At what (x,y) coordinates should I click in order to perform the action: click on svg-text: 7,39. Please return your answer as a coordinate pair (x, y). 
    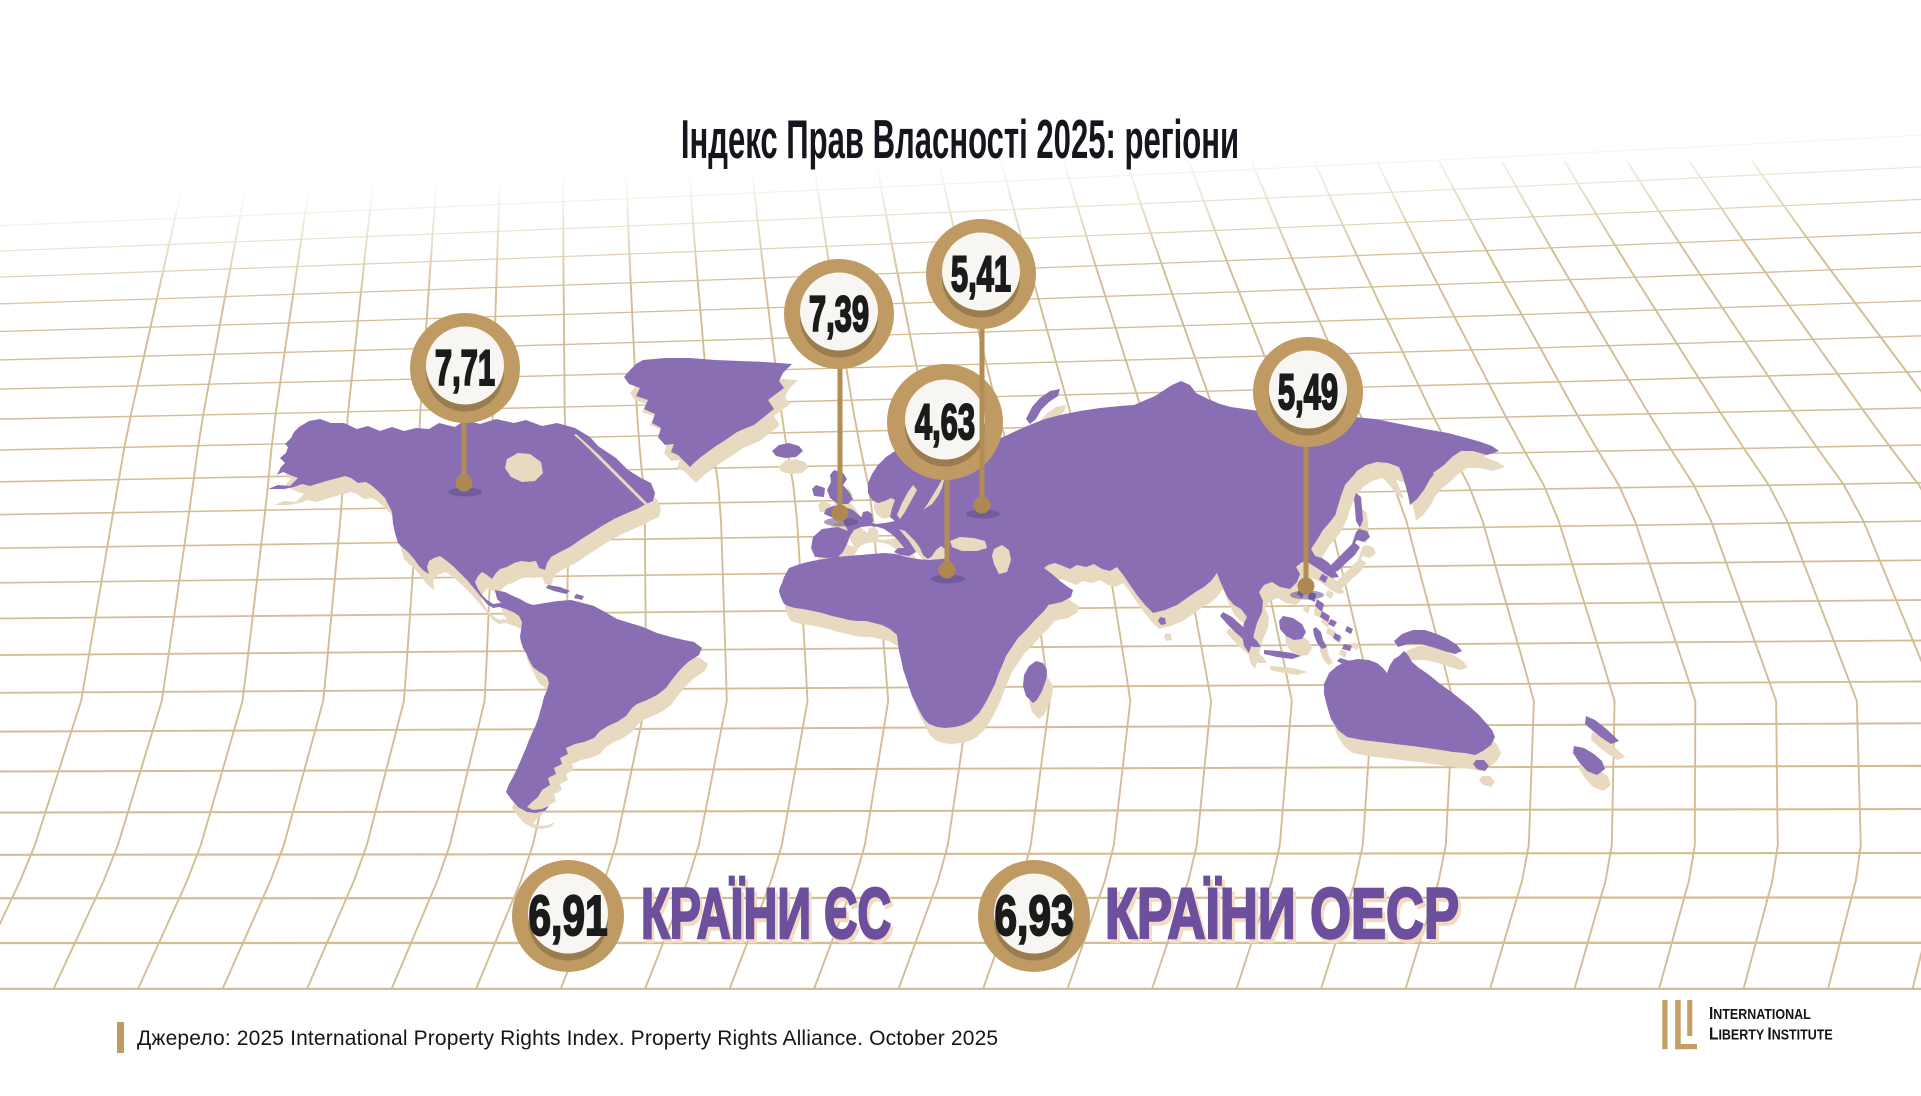
    Looking at the image, I should click on (839, 313).